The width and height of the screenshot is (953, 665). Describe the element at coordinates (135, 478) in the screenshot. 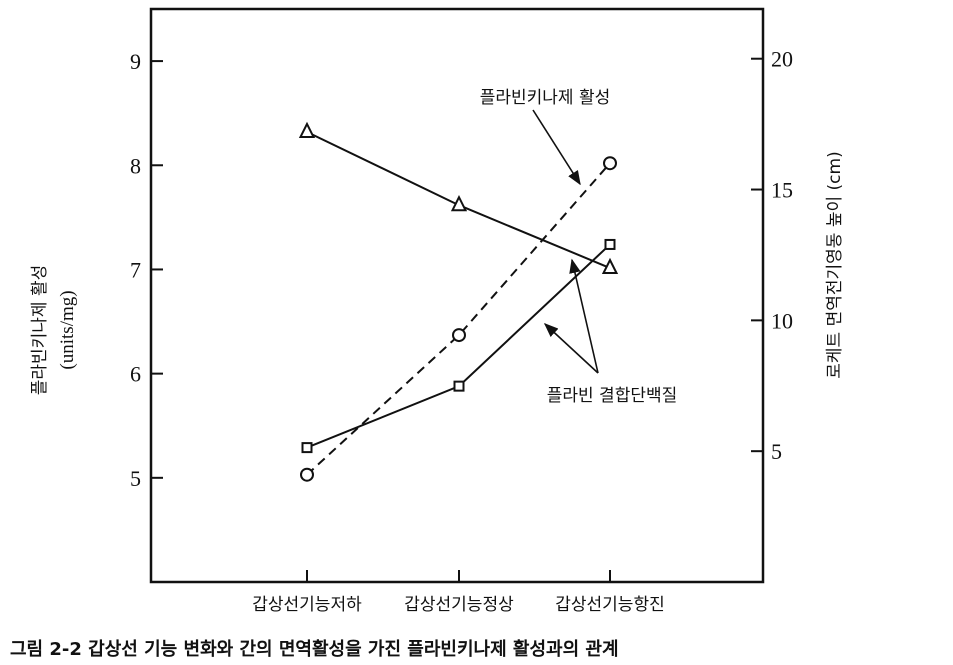

I see `left-tick-label: 5` at that location.